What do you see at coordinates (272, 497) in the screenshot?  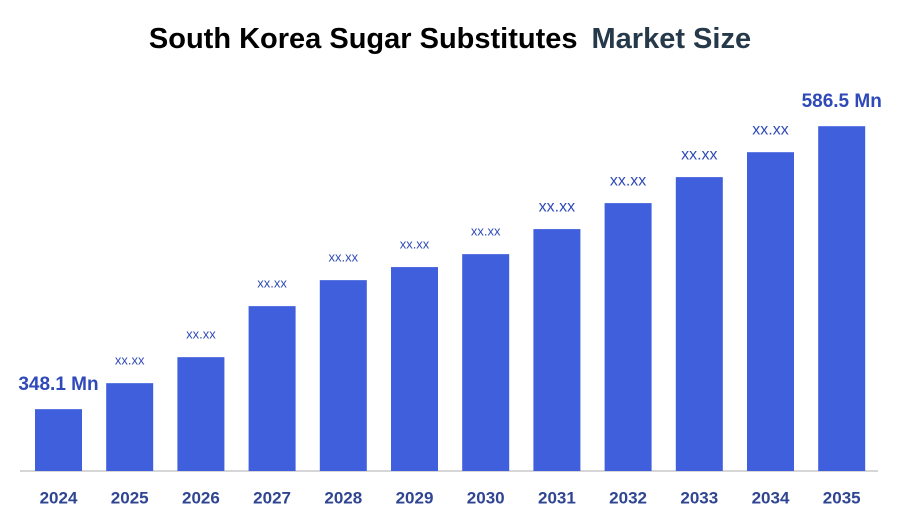 I see `x-tick-label: 2027` at bounding box center [272, 497].